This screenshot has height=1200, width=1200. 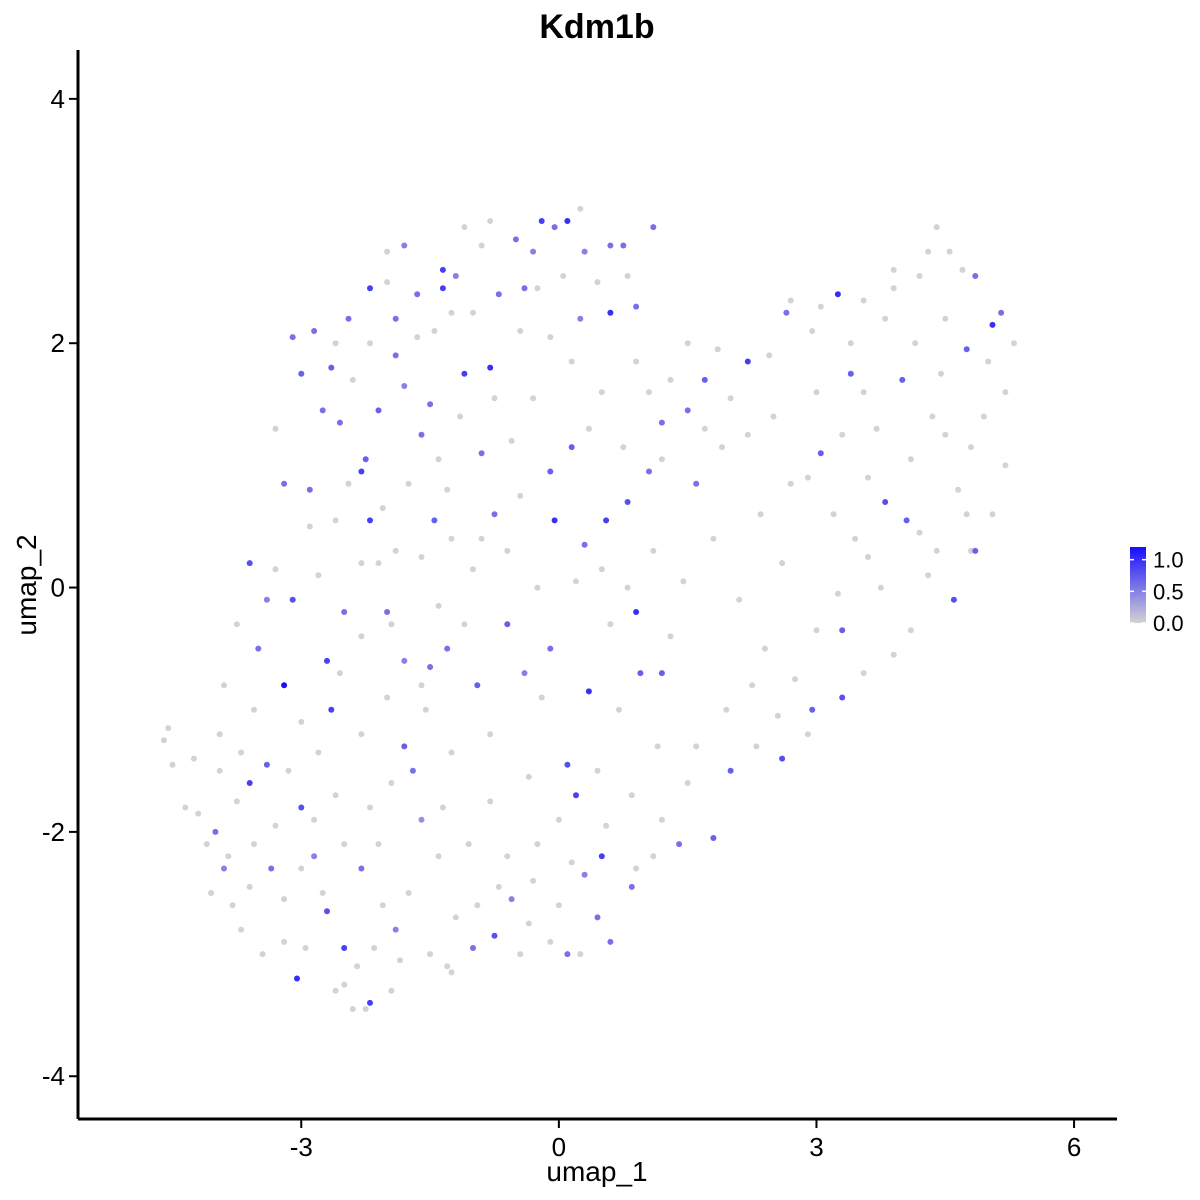 I want to click on y-tick-label: 4, so click(x=58, y=99).